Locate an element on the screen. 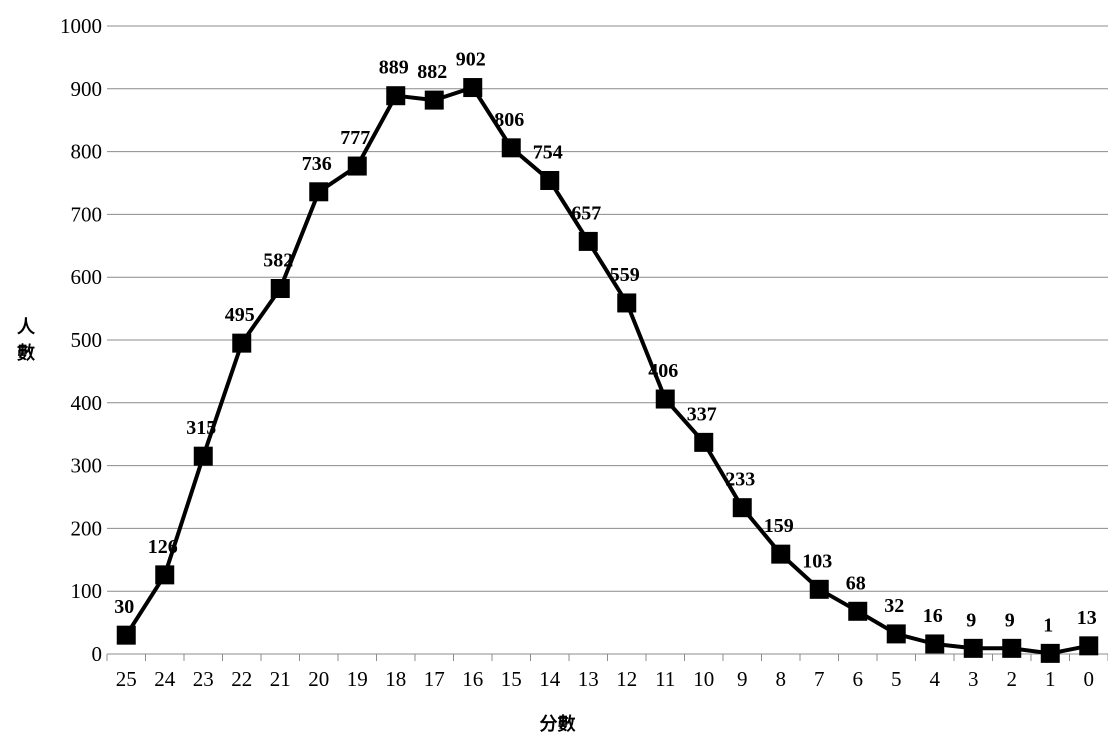 The width and height of the screenshot is (1108, 740). data-label: 68 is located at coordinates (856, 583).